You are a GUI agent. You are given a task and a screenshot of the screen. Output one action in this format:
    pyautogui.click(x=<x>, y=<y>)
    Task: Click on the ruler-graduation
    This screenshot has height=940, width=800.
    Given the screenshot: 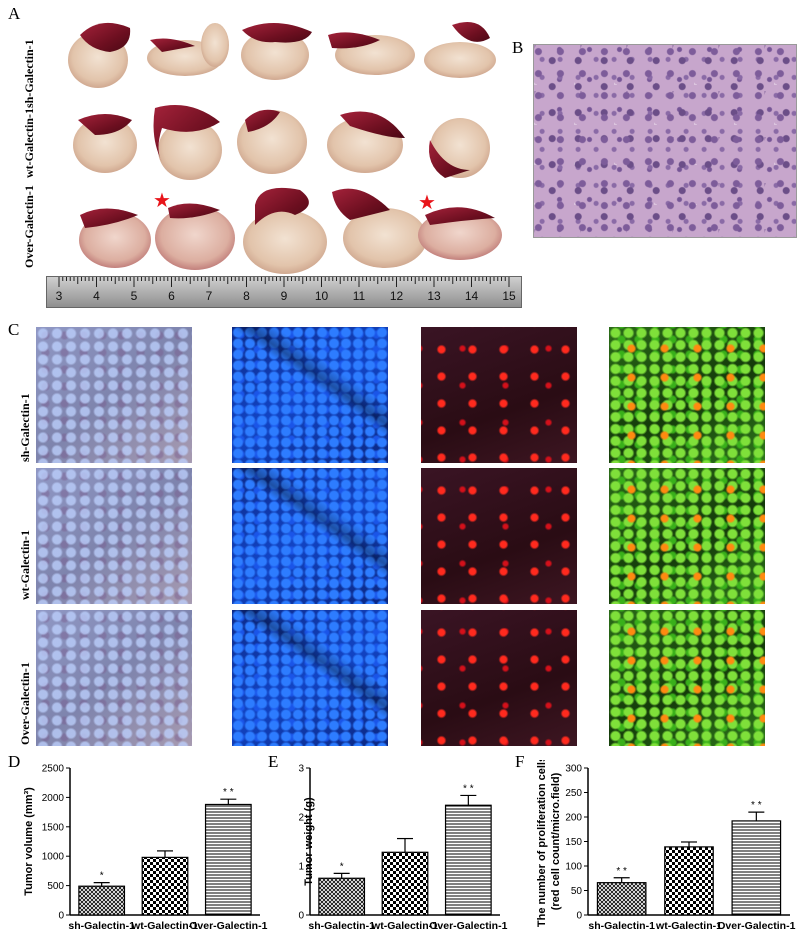 What is the action you would take?
    pyautogui.click(x=284, y=282)
    